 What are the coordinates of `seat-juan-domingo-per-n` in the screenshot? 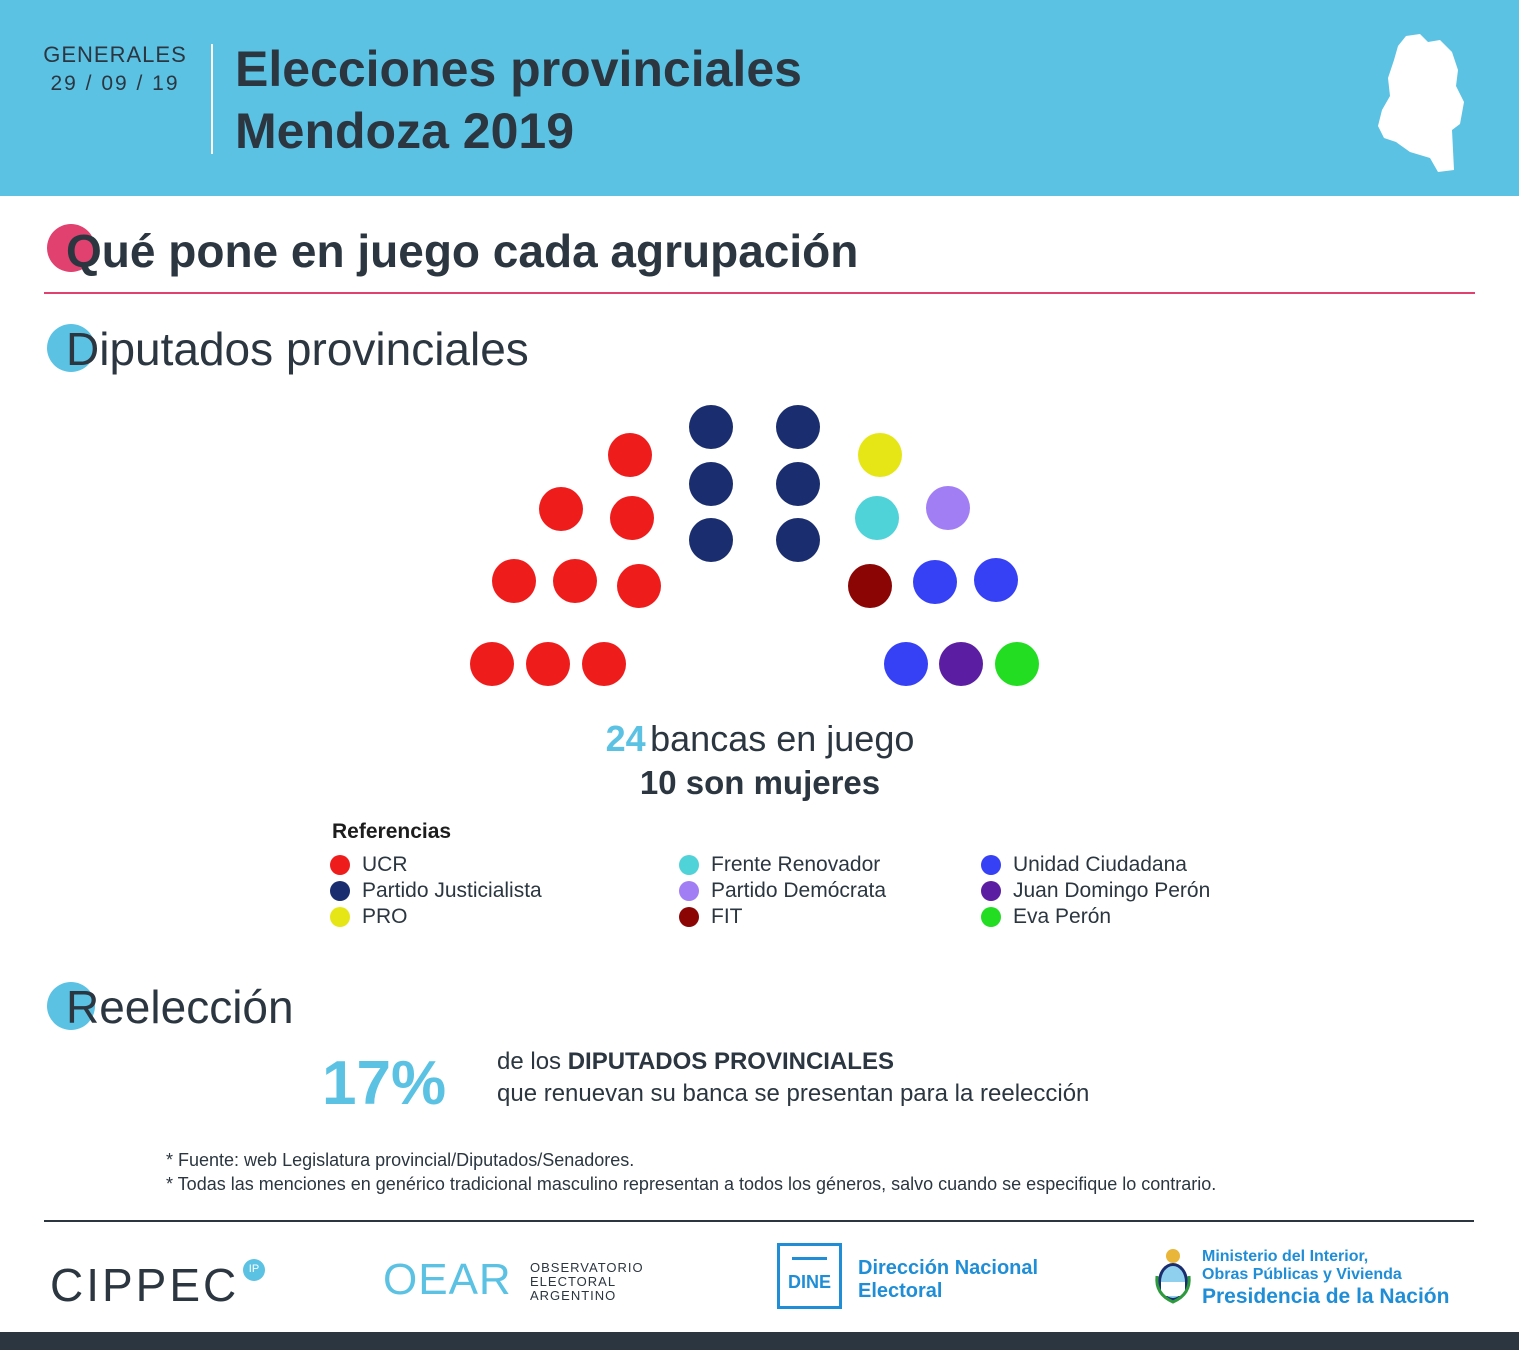 It's located at (961, 664).